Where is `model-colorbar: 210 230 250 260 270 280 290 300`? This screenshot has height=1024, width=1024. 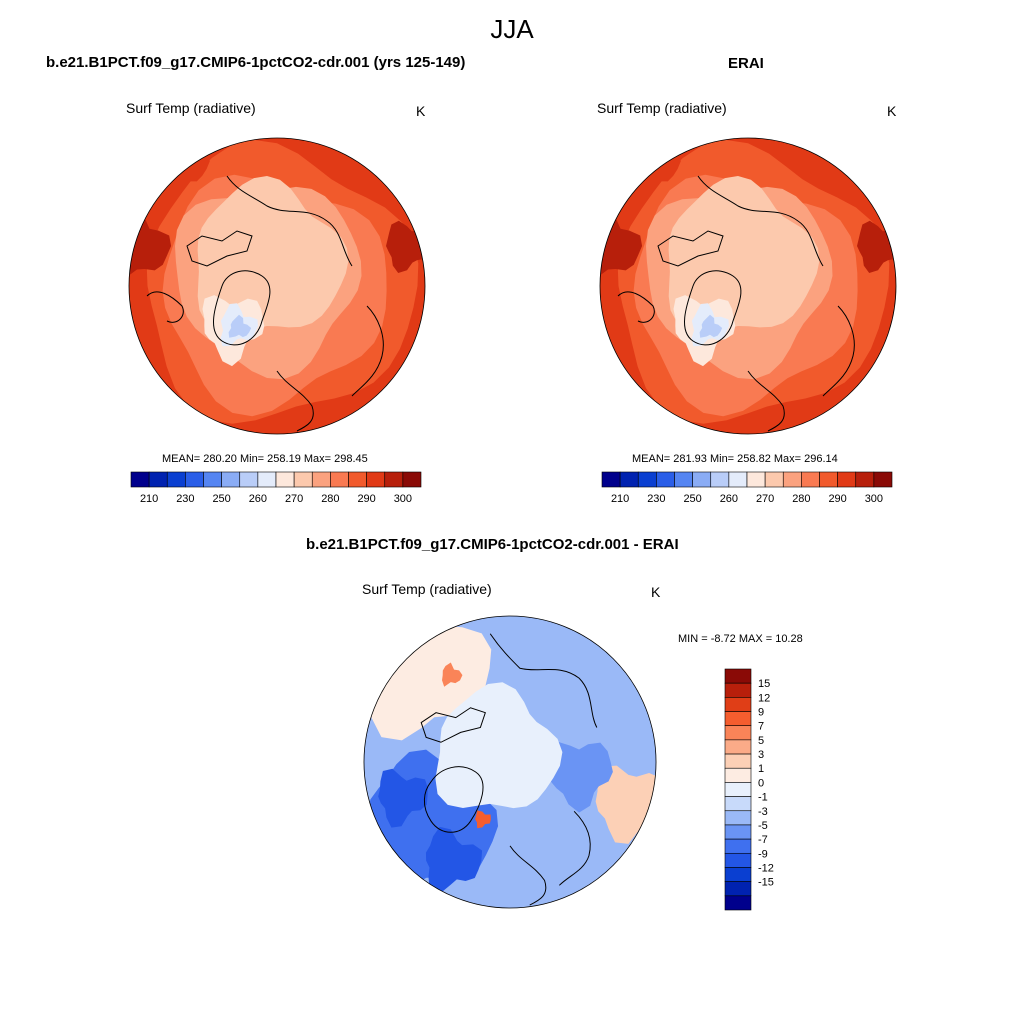 model-colorbar: 210 230 250 260 270 280 290 300 is located at coordinates (276, 488).